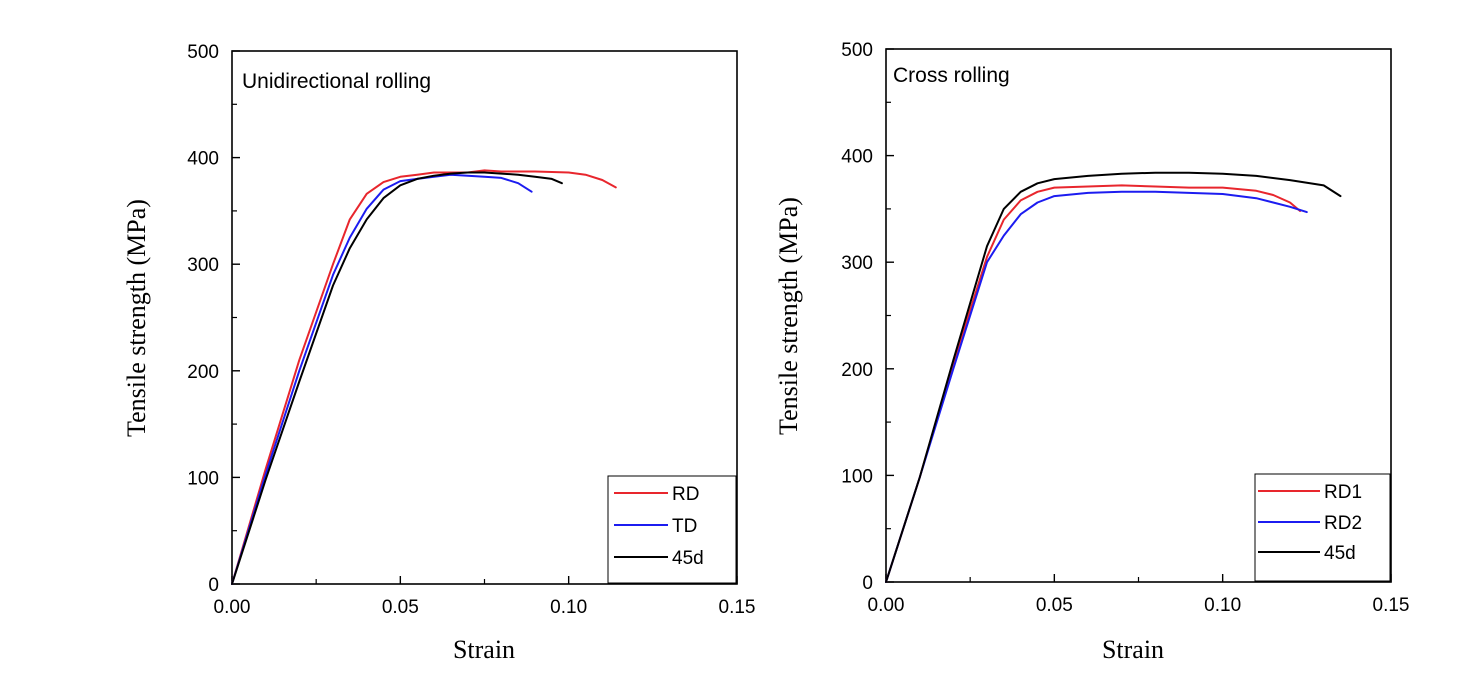  Describe the element at coordinates (1310, 523) in the screenshot. I see `legend-item-rd2: RD2` at that location.